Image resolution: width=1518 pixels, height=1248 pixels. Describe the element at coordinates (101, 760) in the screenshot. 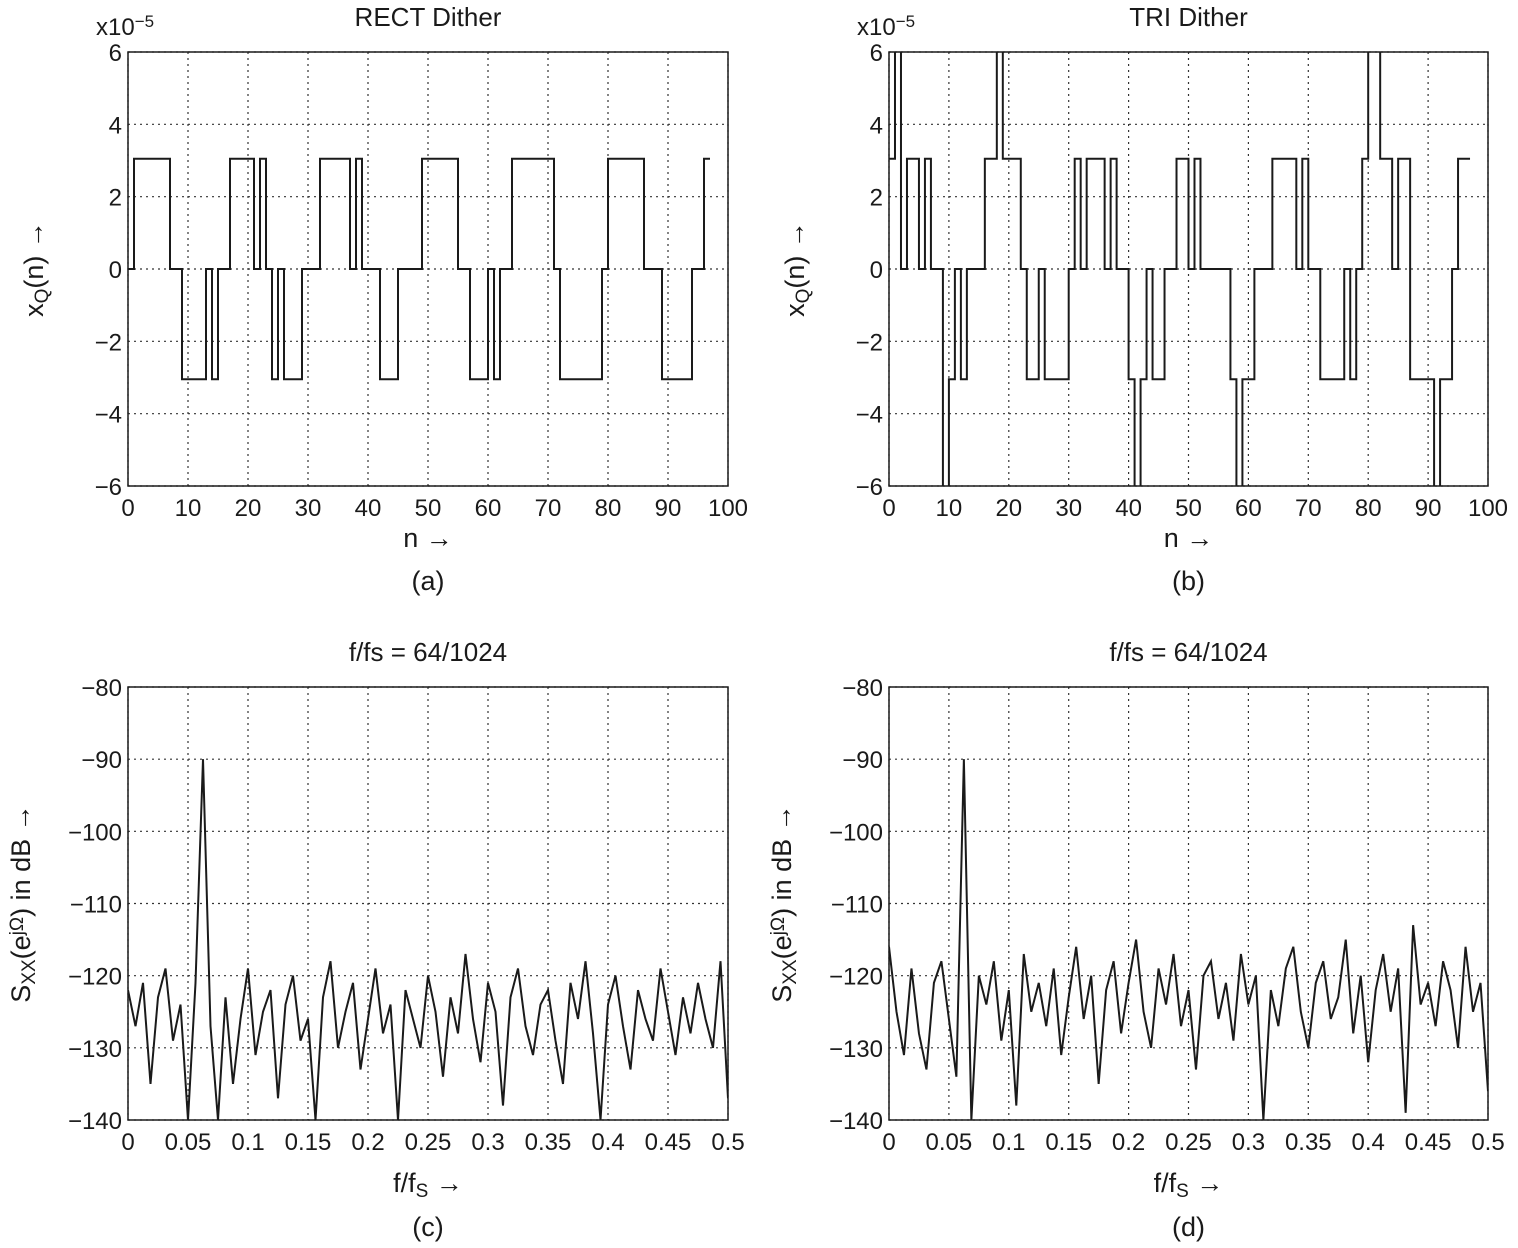

I see `y-tick-label: −90` at that location.